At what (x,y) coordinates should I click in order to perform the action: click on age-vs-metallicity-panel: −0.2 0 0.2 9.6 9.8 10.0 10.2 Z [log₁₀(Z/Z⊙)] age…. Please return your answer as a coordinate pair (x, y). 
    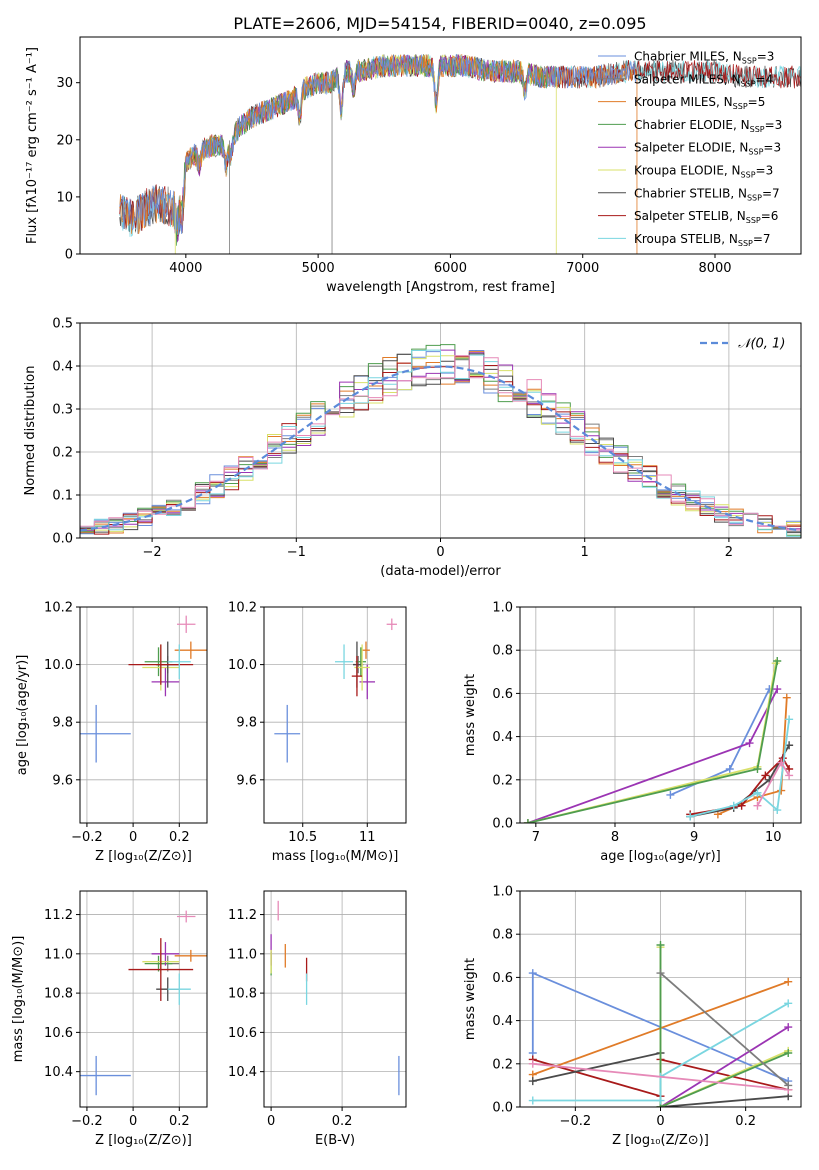
    Looking at the image, I should click on (111, 732).